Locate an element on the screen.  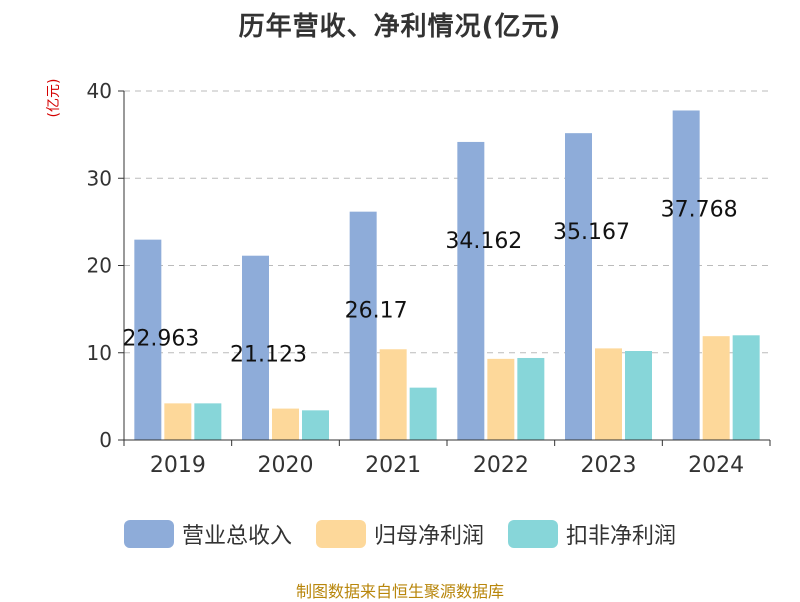
x-tick-label: 2024 is located at coordinates (716, 465).